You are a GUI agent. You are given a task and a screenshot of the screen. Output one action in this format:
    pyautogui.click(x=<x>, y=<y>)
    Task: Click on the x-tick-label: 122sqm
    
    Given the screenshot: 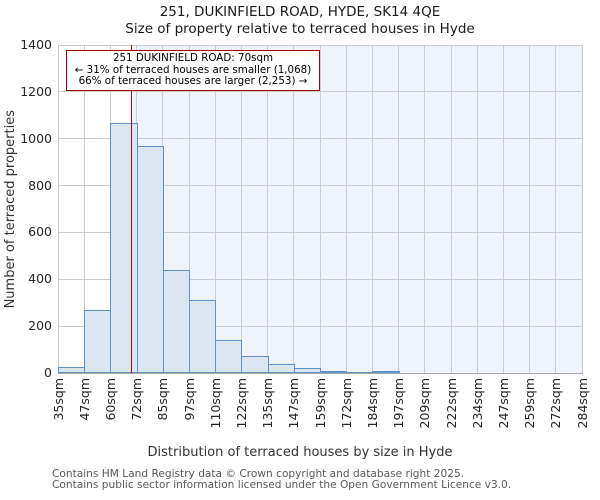 What is the action you would take?
    pyautogui.click(x=241, y=403)
    